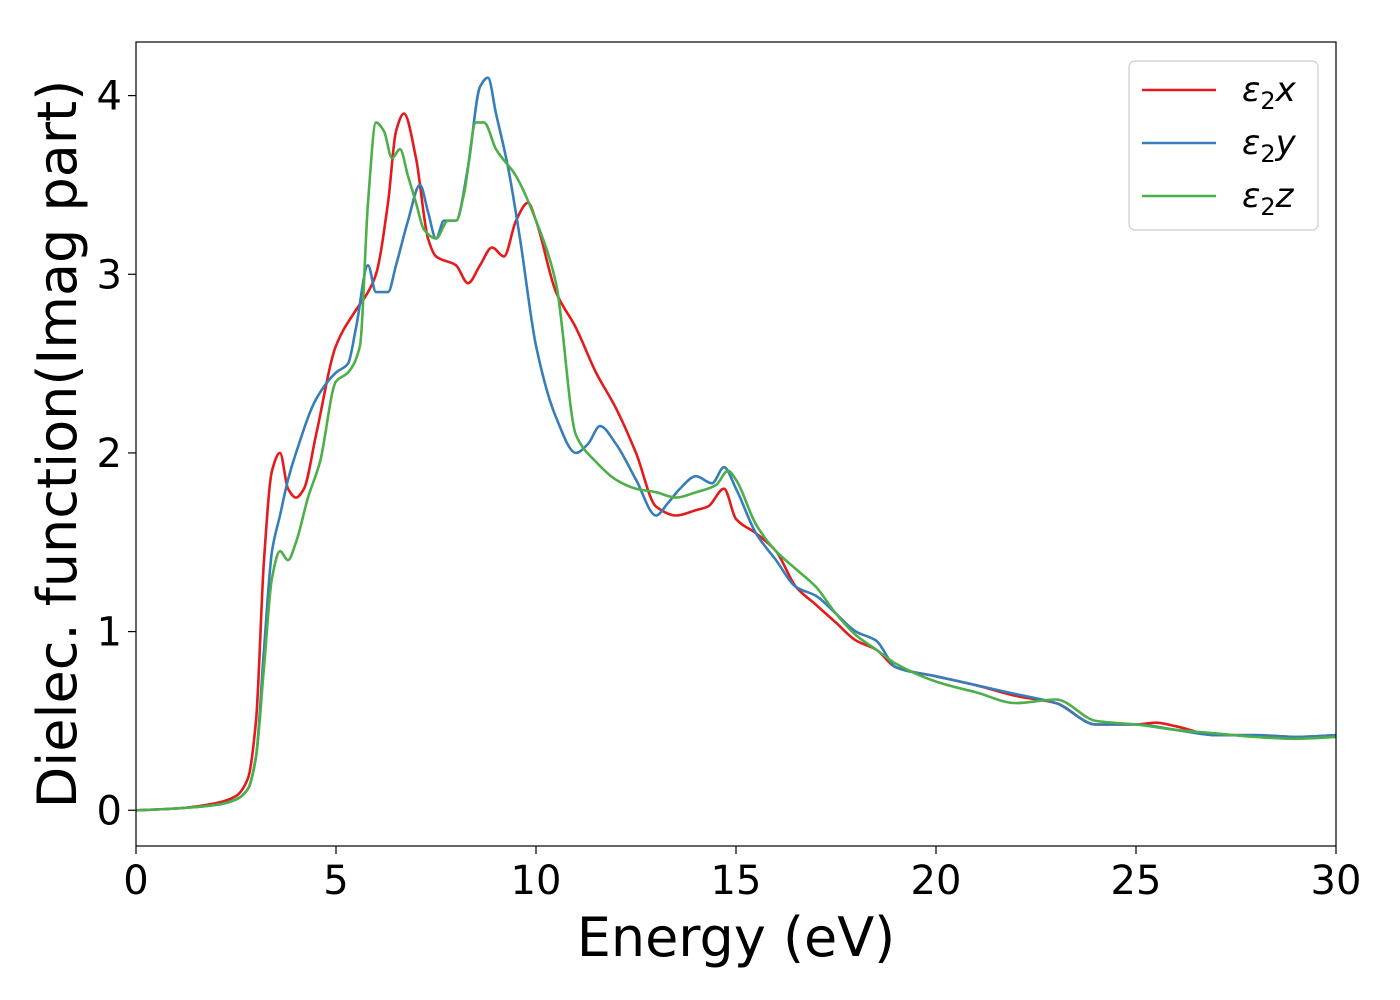 This screenshot has height=1000, width=1400. Describe the element at coordinates (936, 881) in the screenshot. I see `x-tick-label: 20` at that location.